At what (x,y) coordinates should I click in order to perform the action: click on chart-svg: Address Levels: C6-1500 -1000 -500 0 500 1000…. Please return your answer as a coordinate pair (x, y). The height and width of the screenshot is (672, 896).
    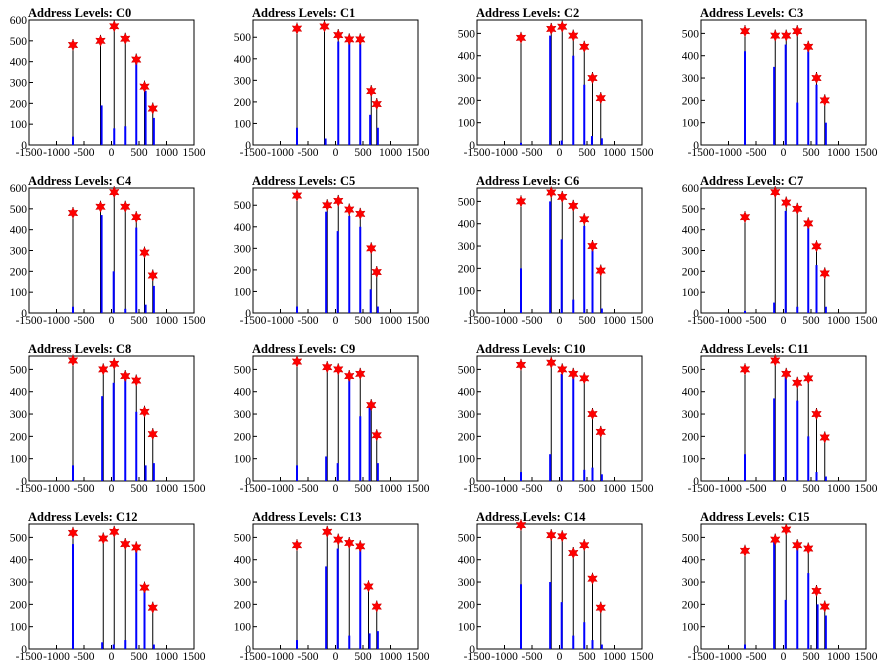
    Looking at the image, I should click on (556, 250).